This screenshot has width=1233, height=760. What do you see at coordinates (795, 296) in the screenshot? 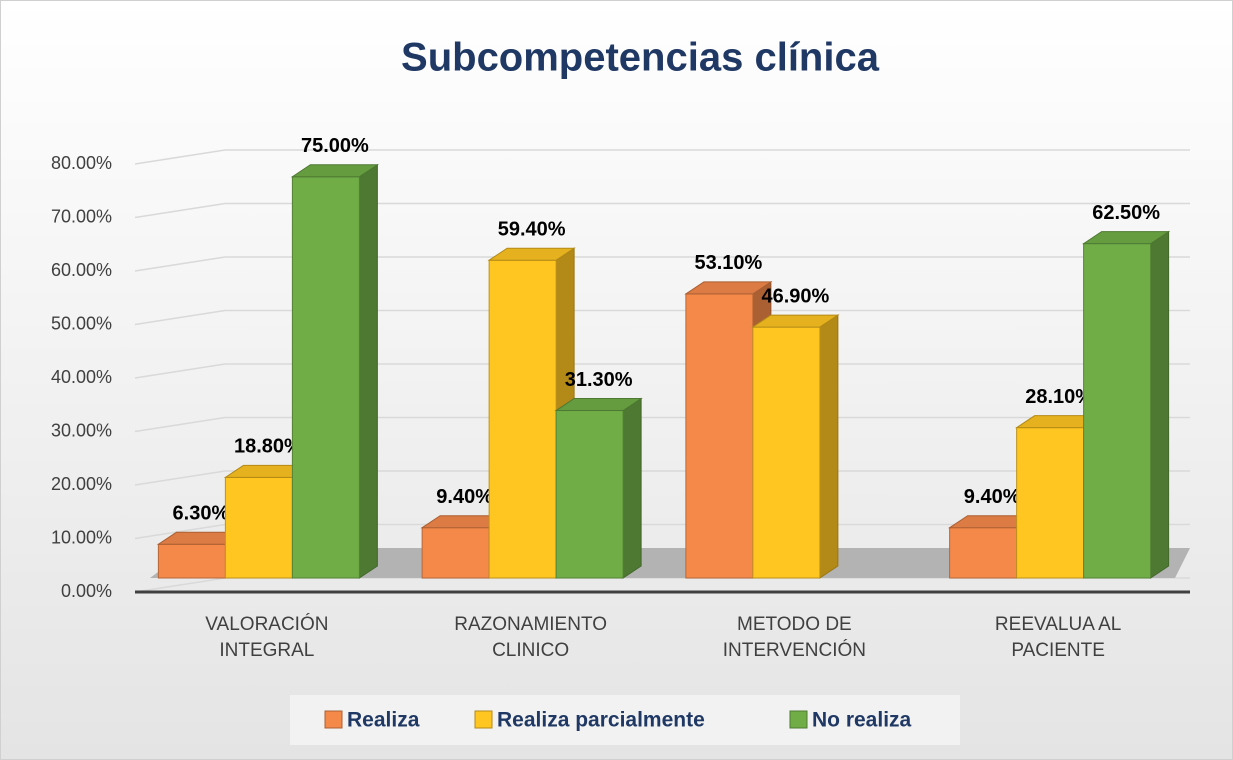
I see `data-label: 46.90%` at bounding box center [795, 296].